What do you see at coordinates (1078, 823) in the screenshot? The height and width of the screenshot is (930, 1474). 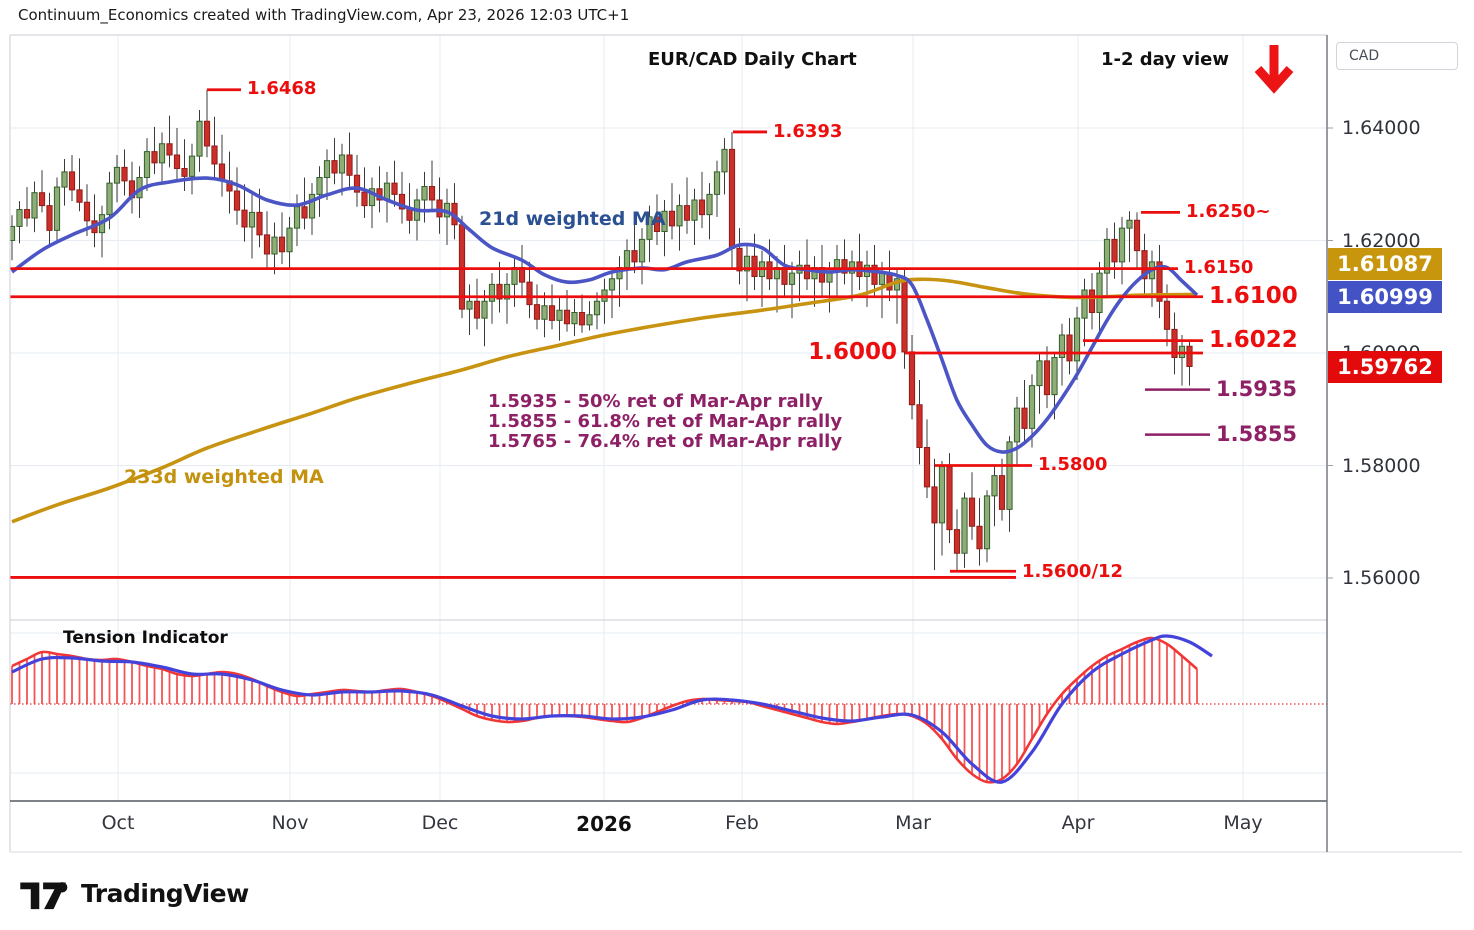 I see `time-tick-label: Apr` at bounding box center [1078, 823].